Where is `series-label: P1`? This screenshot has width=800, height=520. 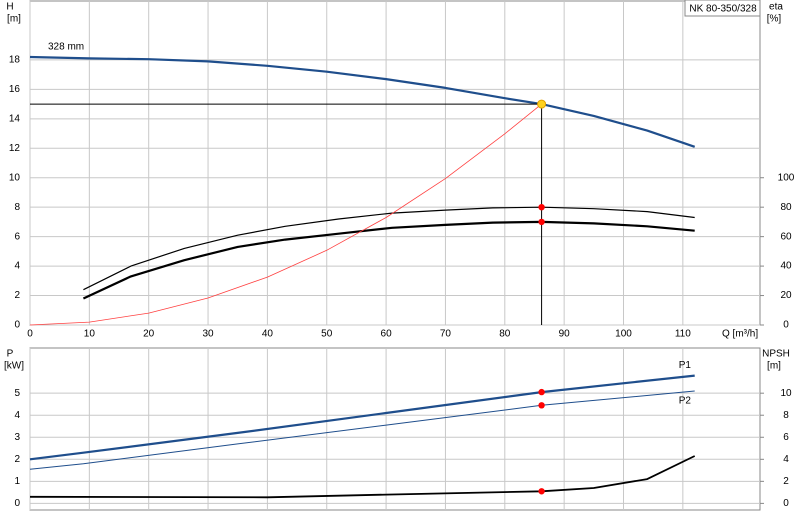
series-label: P1 is located at coordinates (685, 365).